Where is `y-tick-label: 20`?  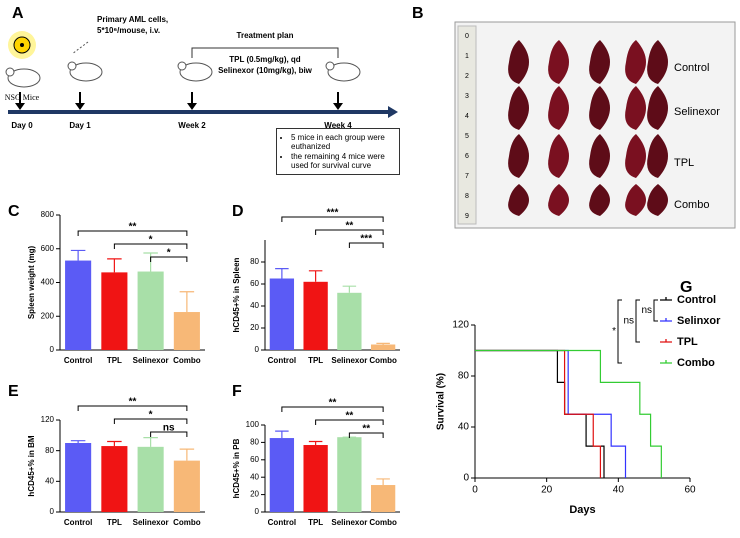 y-tick-label: 20 is located at coordinates (254, 494).